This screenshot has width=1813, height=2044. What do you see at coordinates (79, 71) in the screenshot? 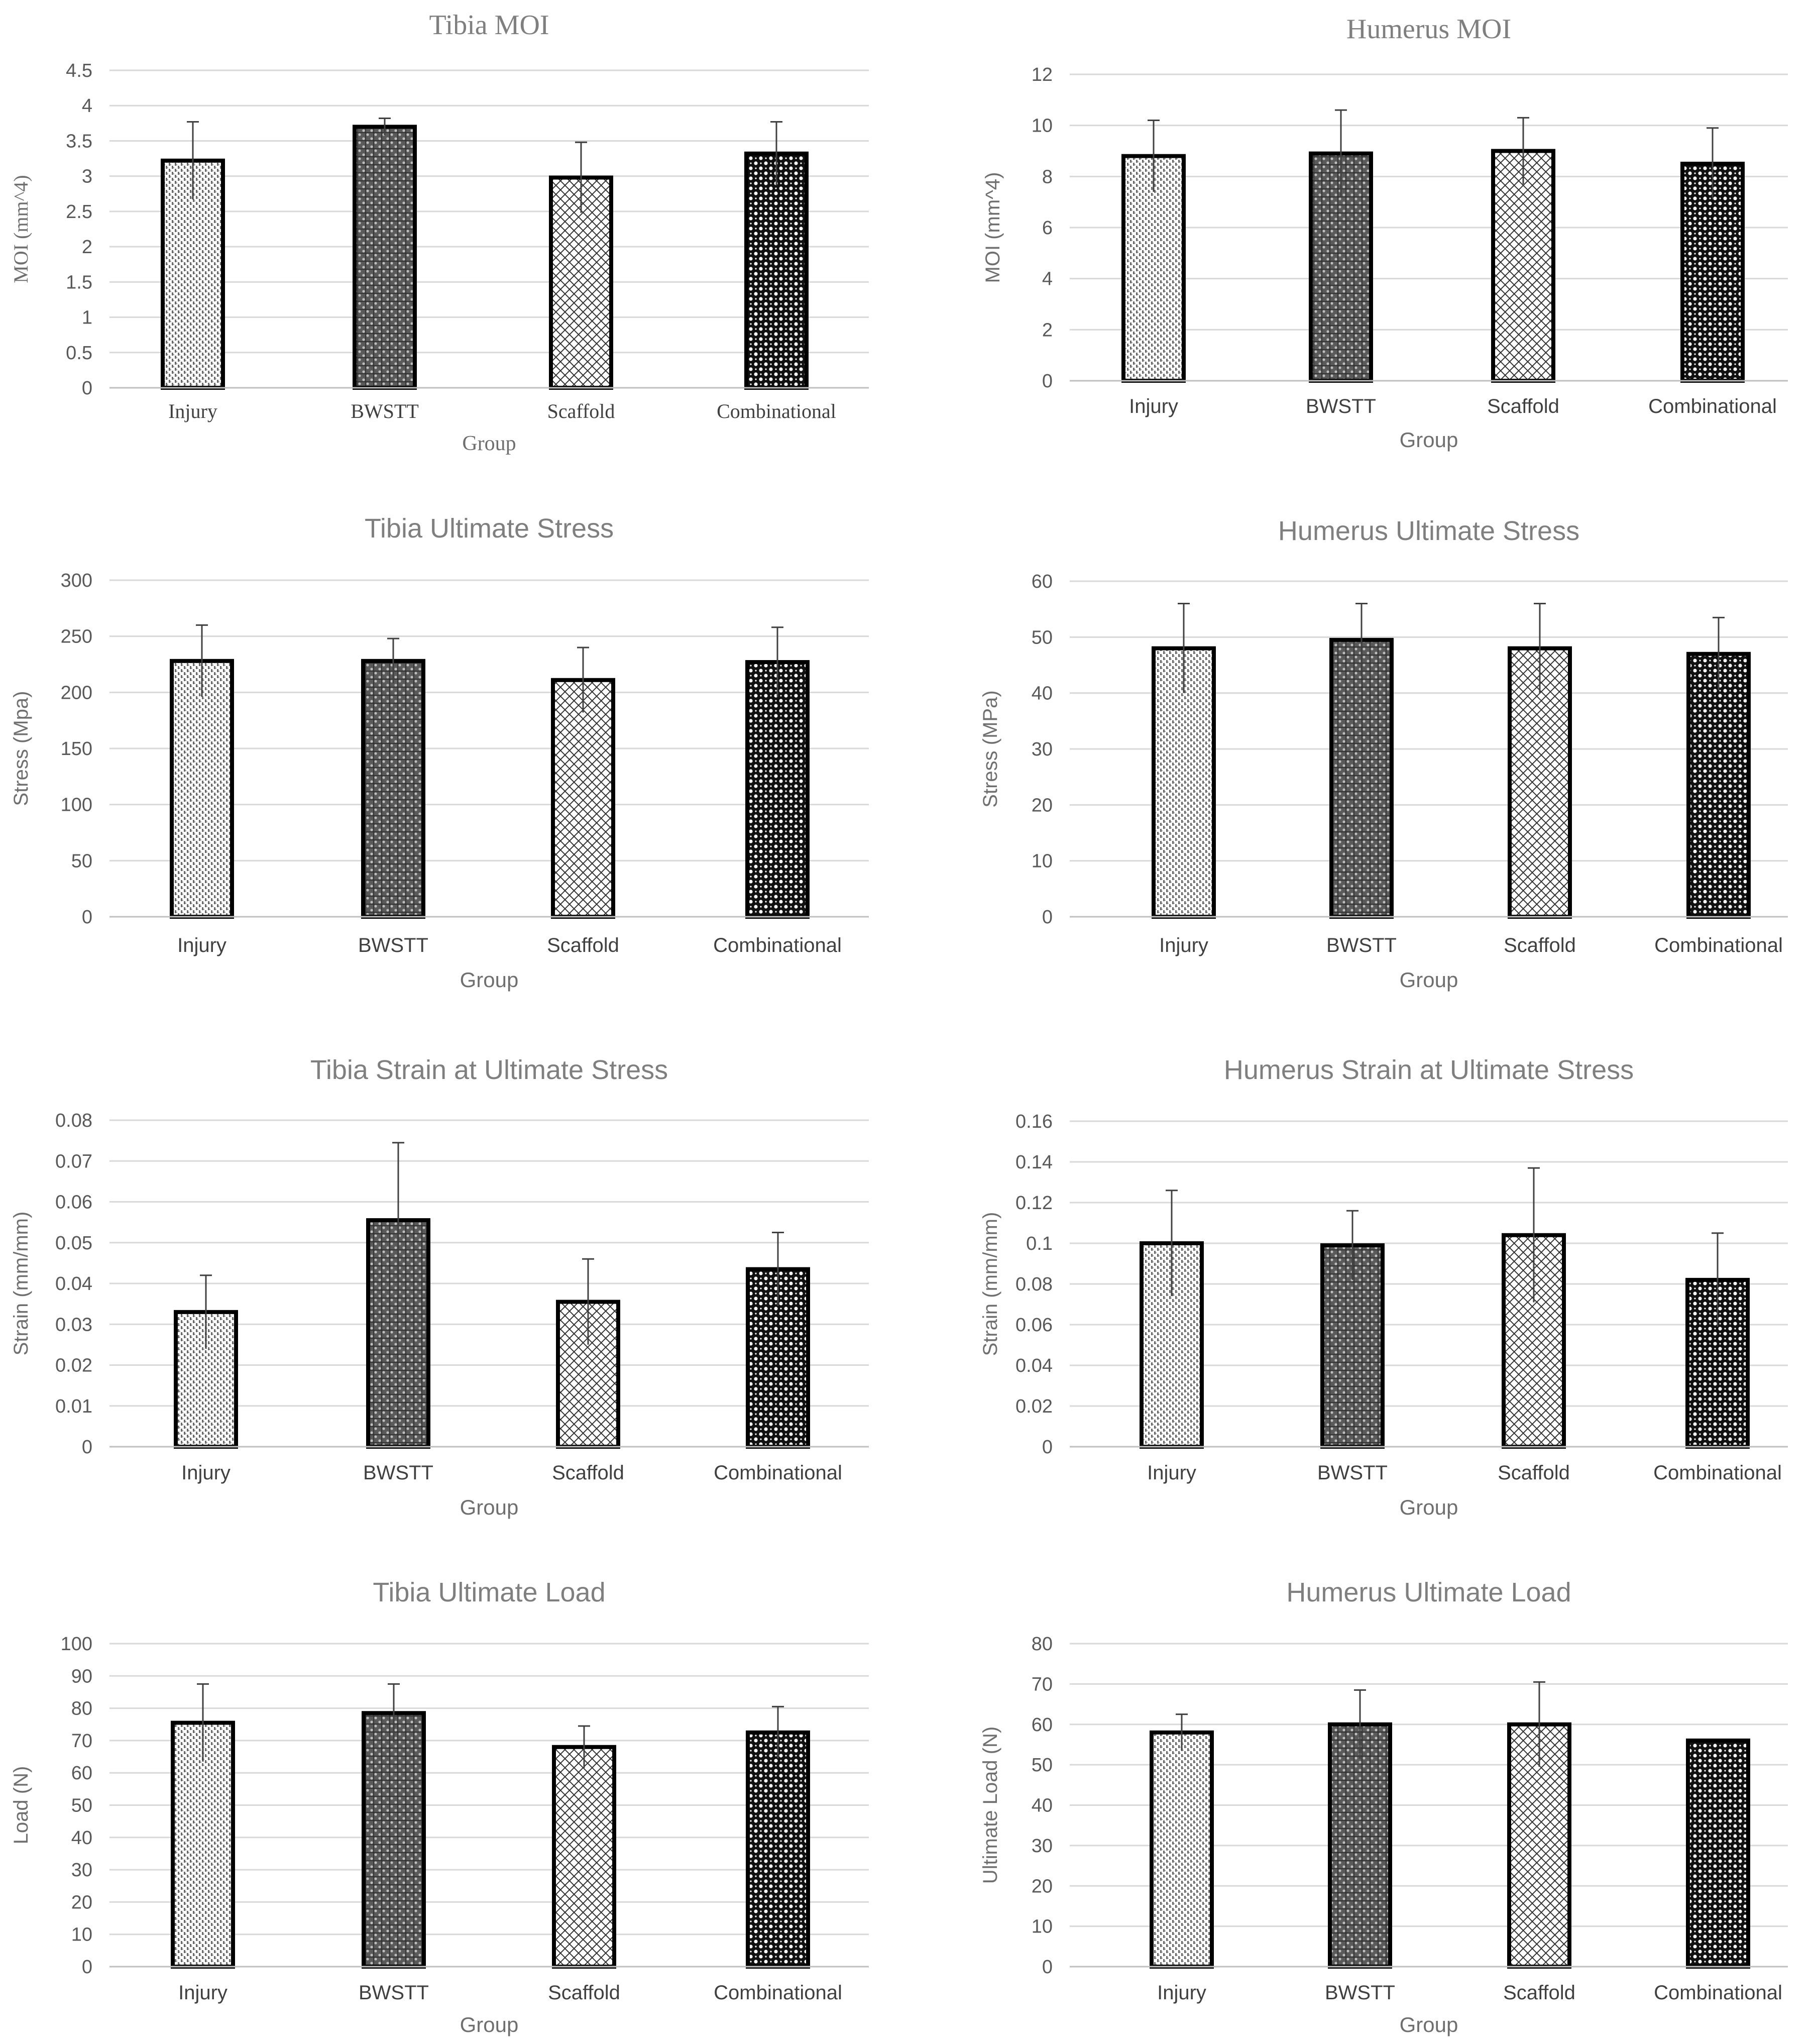
I see `y-tick-label: 4.5` at bounding box center [79, 71].